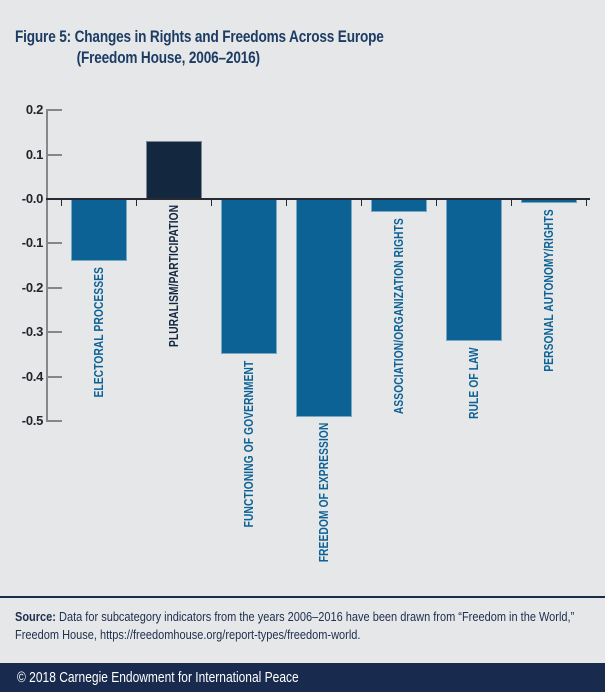 This screenshot has height=692, width=605. I want to click on y-tick-label: -0.1, so click(32, 243).